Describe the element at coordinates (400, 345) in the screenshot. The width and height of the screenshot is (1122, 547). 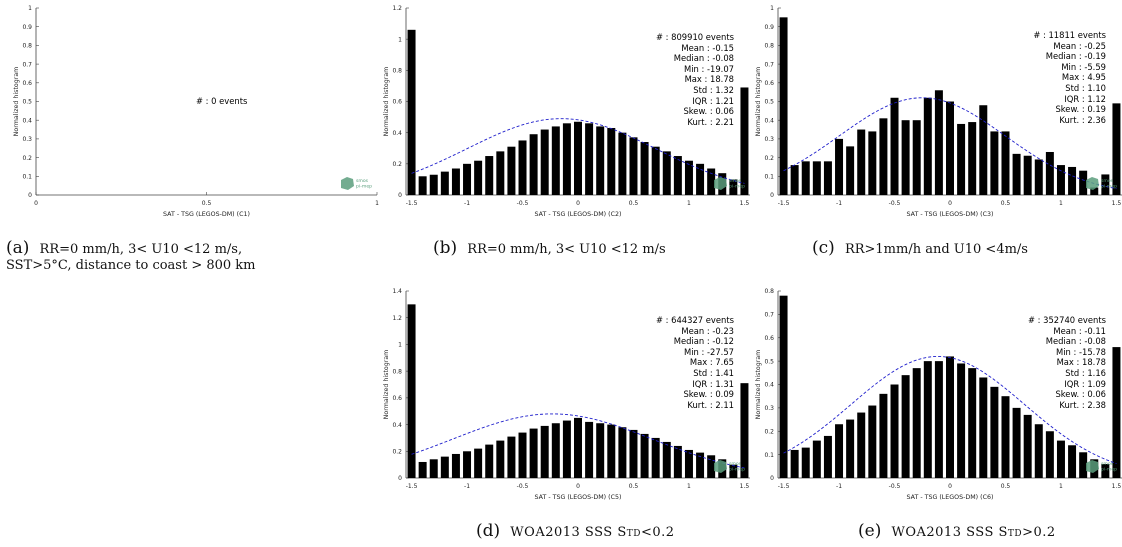
I see `y-tick-label: 1` at that location.